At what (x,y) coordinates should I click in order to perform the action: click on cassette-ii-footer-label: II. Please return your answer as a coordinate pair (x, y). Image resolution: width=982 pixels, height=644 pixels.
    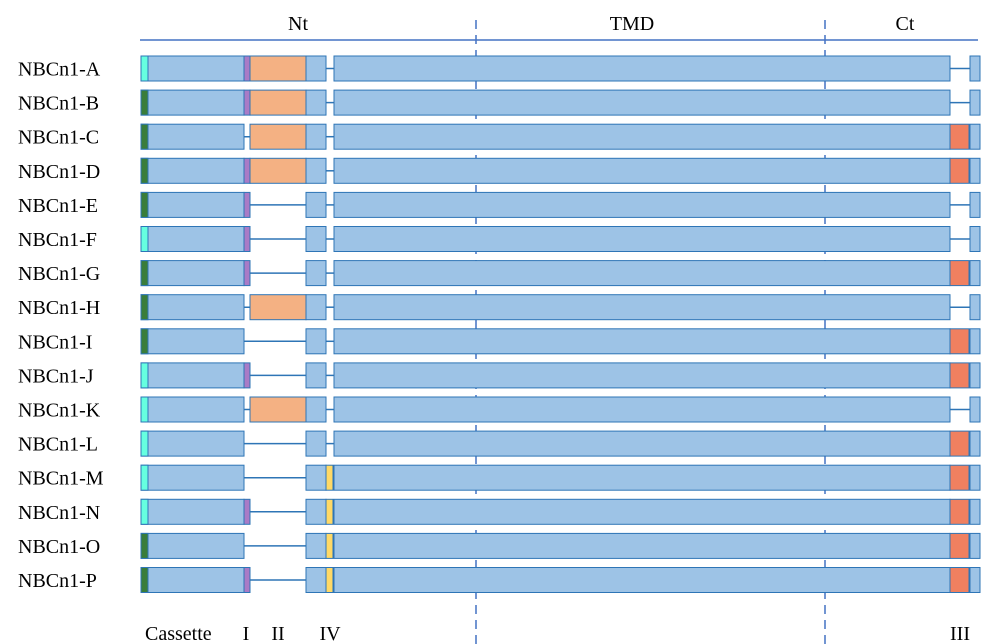
    Looking at the image, I should click on (277, 633).